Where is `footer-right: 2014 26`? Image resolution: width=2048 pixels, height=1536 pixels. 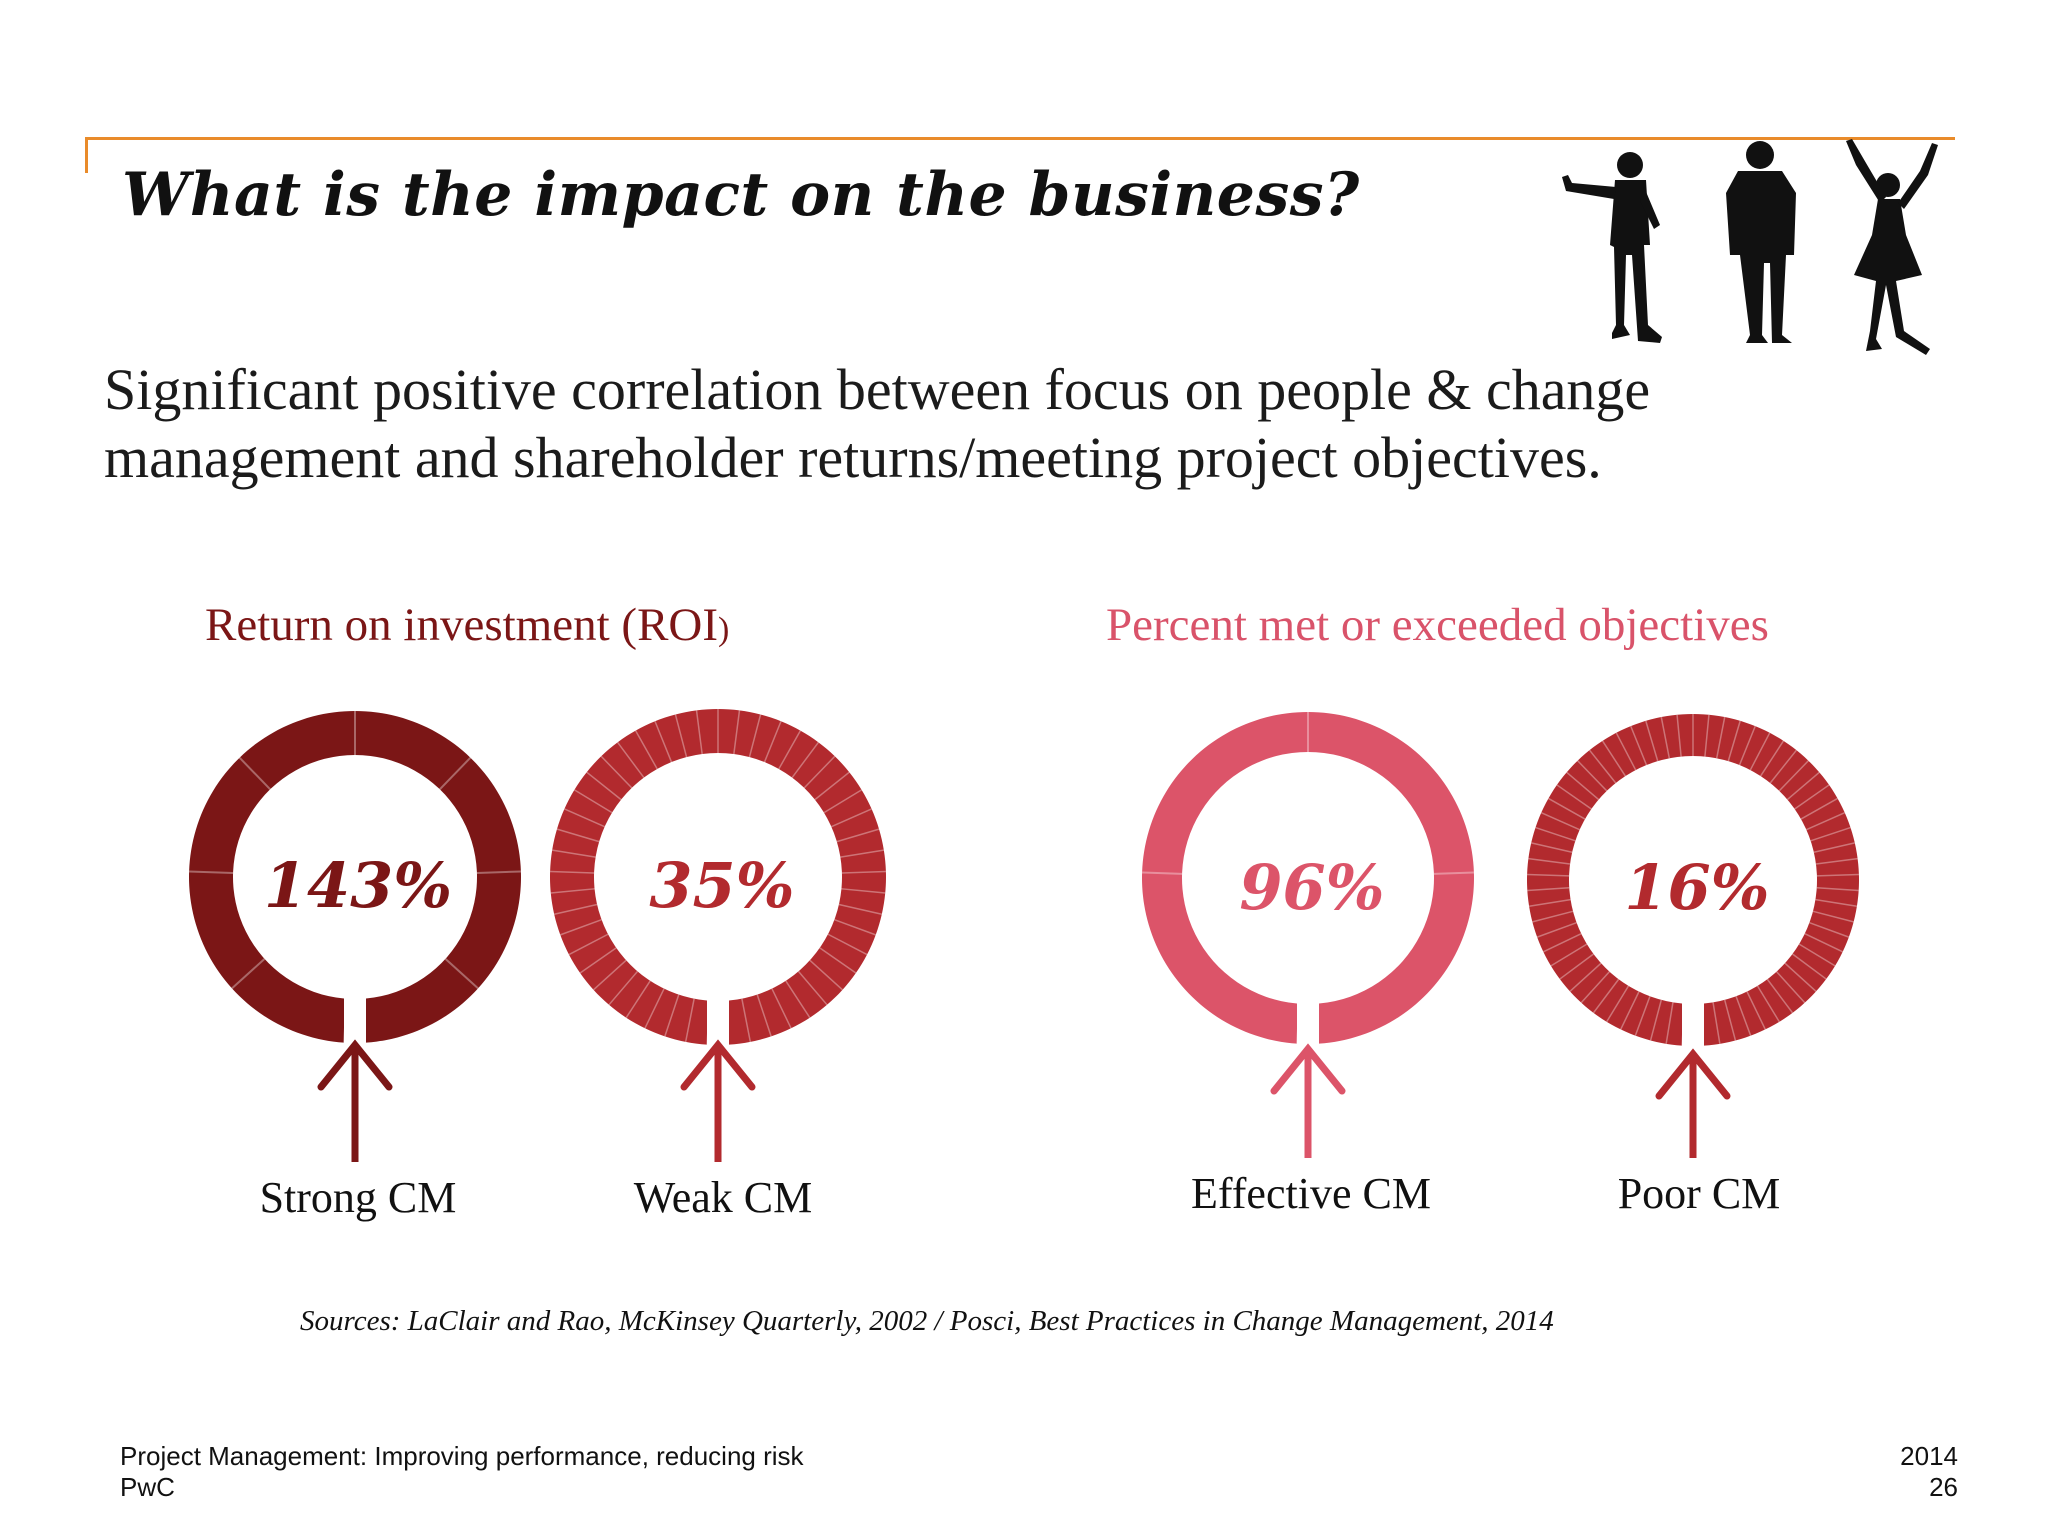 footer-right: 2014 26 is located at coordinates (1929, 1472).